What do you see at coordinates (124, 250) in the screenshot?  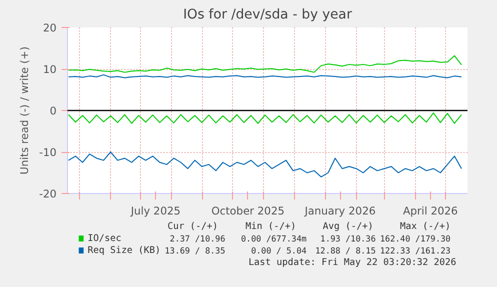 I see `legend-label: Req Size (KB)` at bounding box center [124, 250].